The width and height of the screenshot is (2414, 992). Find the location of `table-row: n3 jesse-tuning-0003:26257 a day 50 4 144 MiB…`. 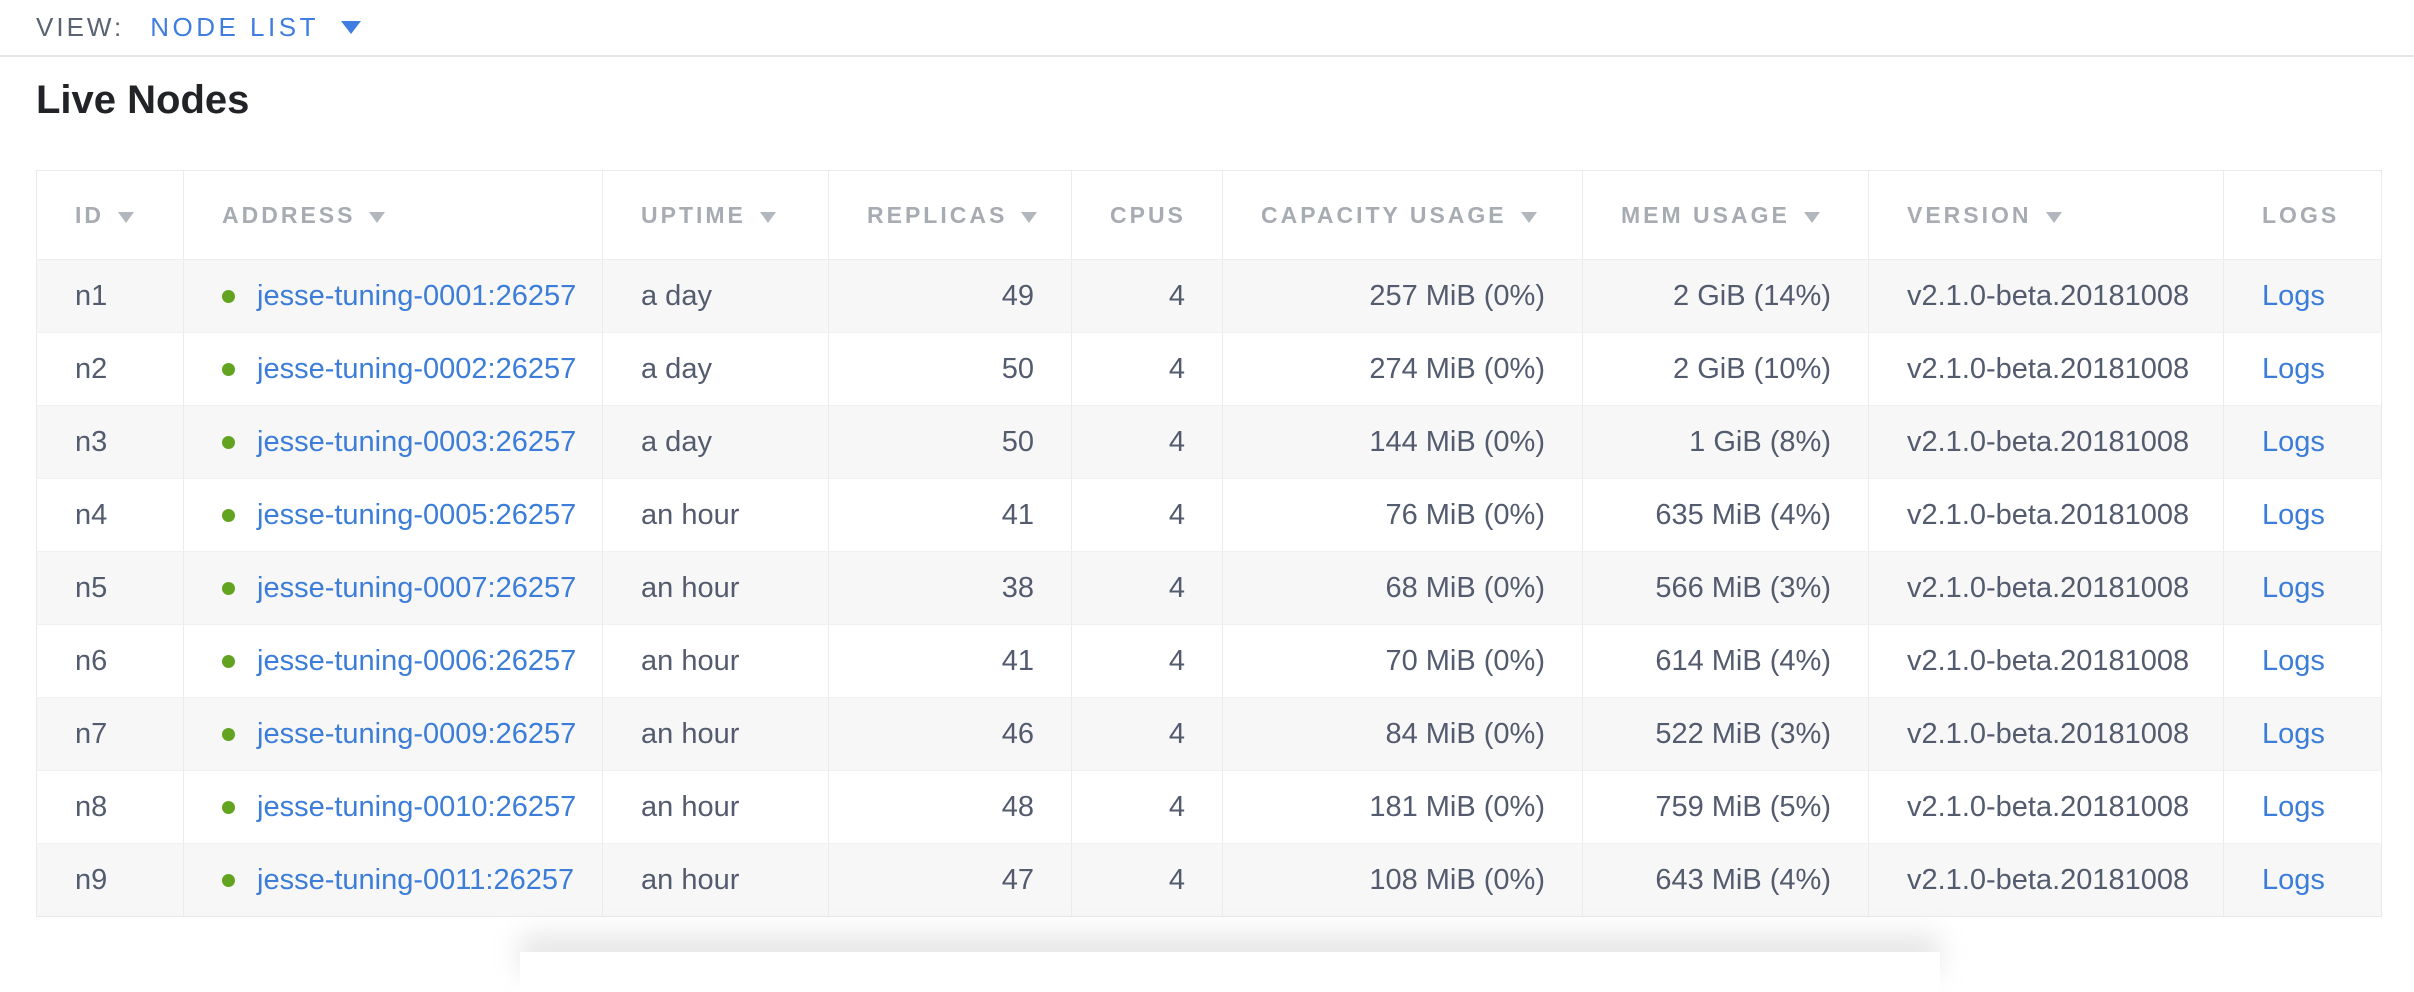

table-row: n3 jesse-tuning-0003:26257 a day 50 4 144 MiB… is located at coordinates (1209, 442).